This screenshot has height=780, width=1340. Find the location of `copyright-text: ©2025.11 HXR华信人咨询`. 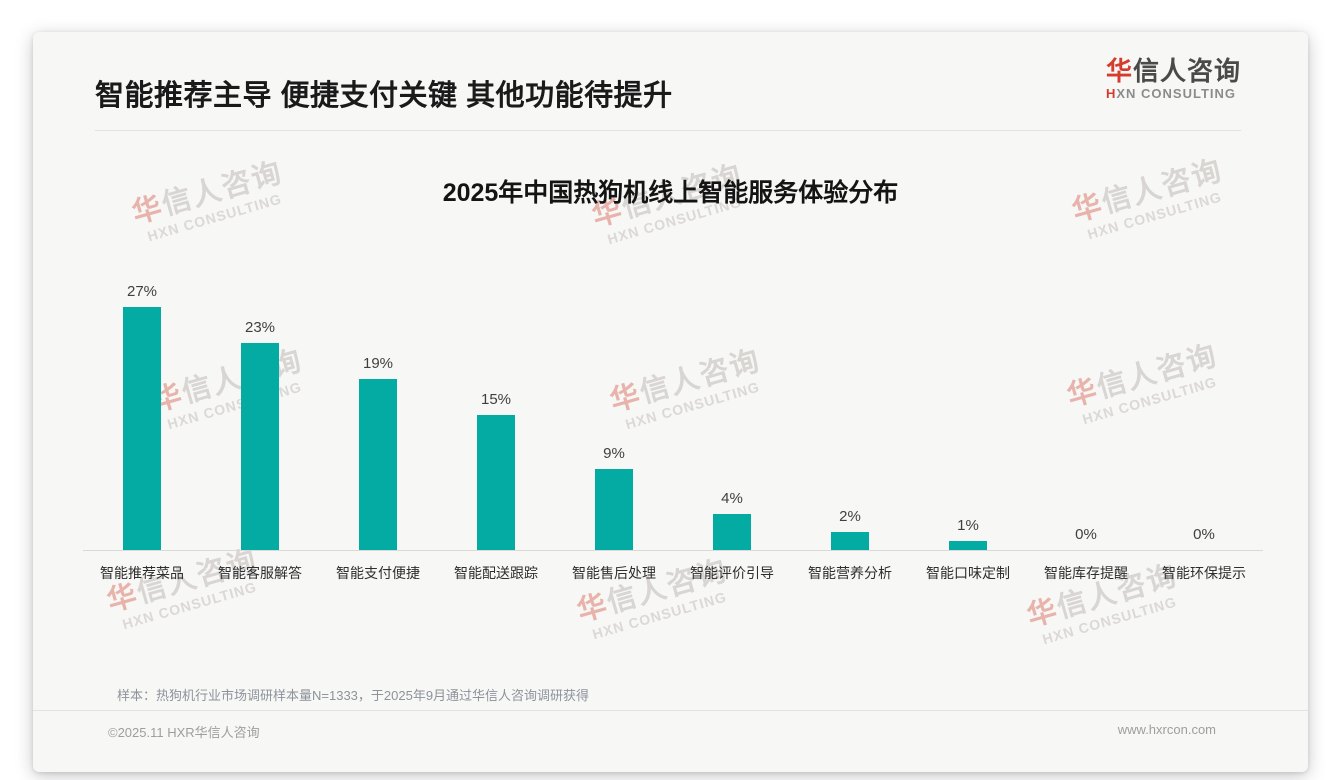

copyright-text: ©2025.11 HXR华信人咨询 is located at coordinates (184, 732).